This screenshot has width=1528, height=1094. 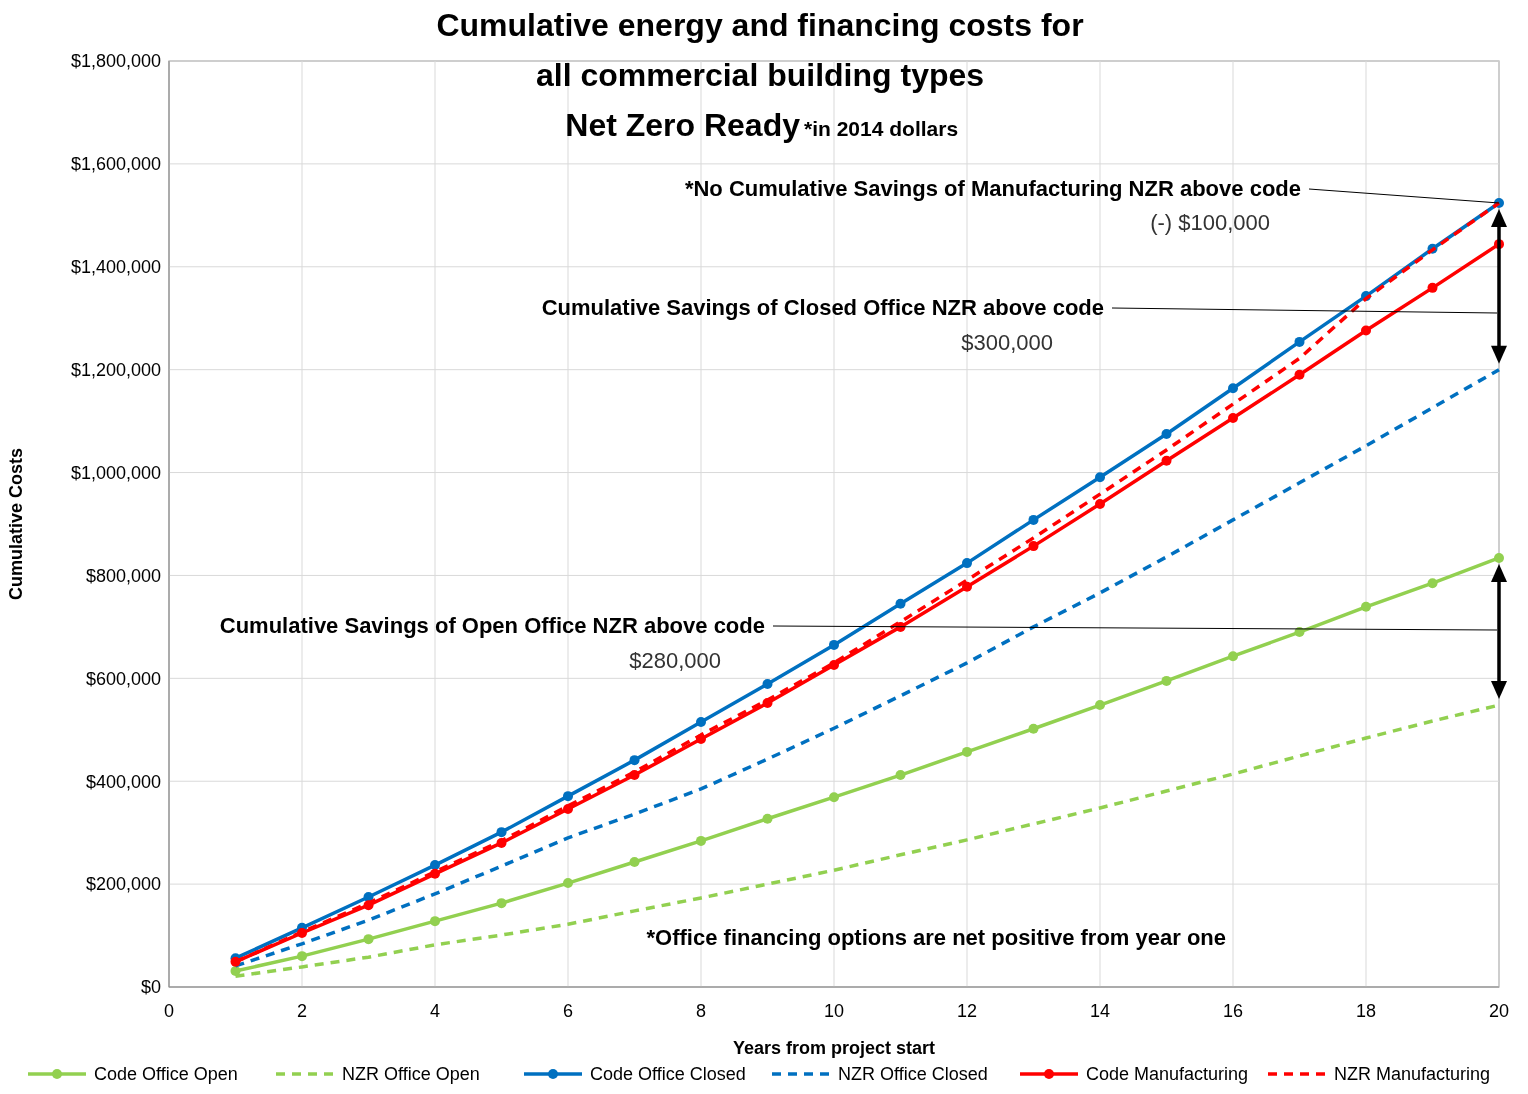 What do you see at coordinates (115, 472) in the screenshot?
I see `y-tick-label: $1,000,000` at bounding box center [115, 472].